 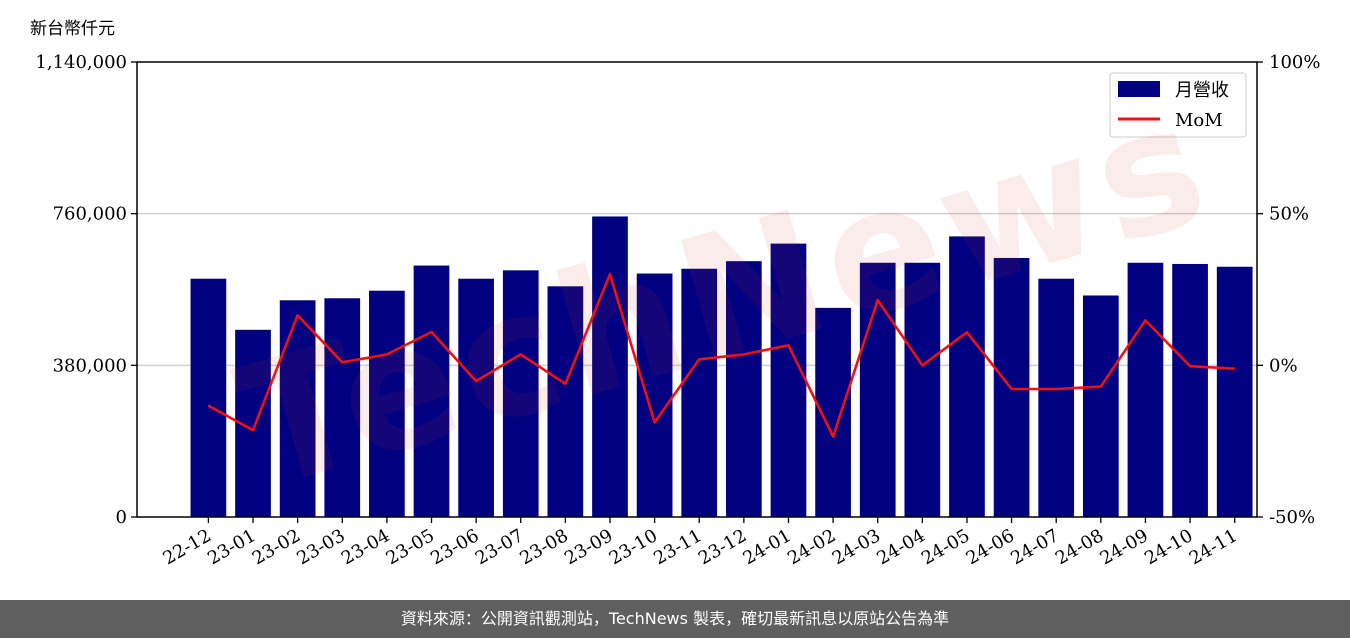 I want to click on x-tick-label: 24-04, so click(x=900, y=547).